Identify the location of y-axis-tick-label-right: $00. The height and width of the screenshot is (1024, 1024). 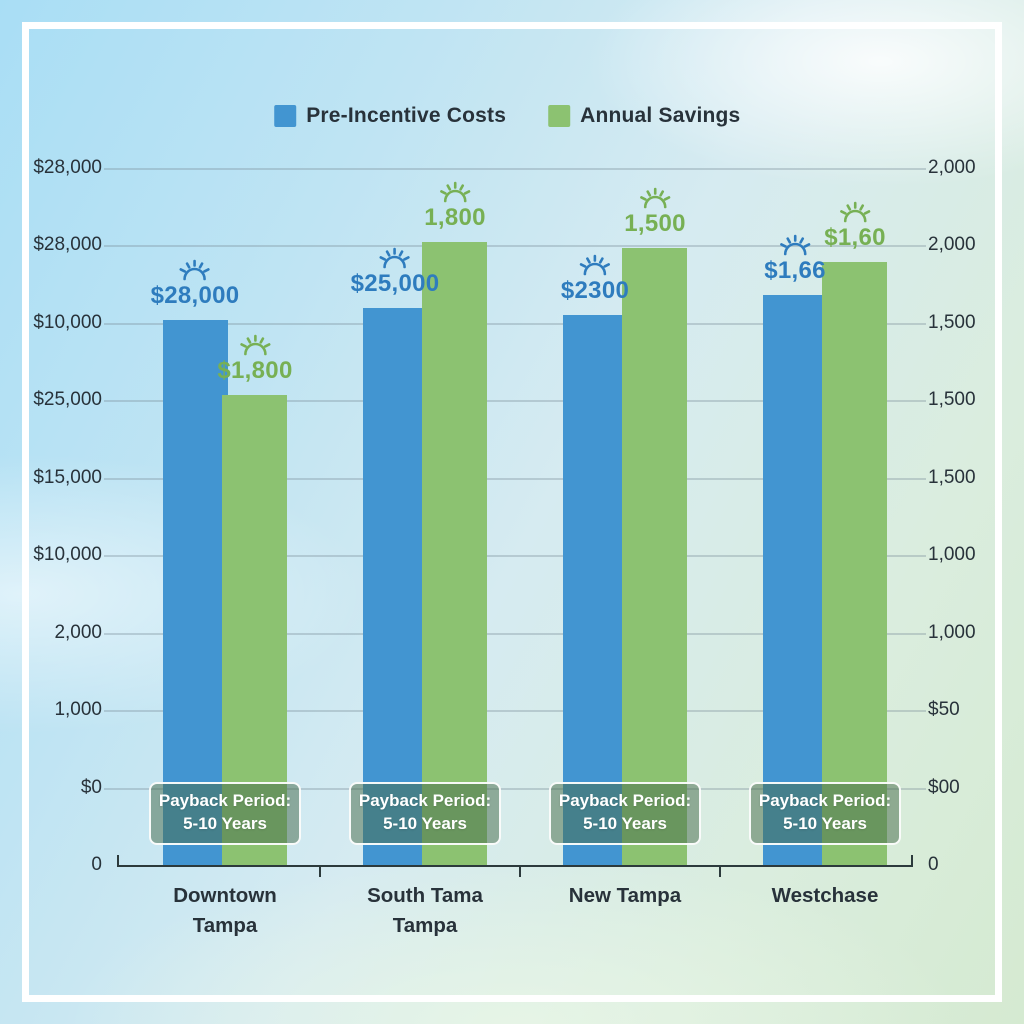
(944, 787).